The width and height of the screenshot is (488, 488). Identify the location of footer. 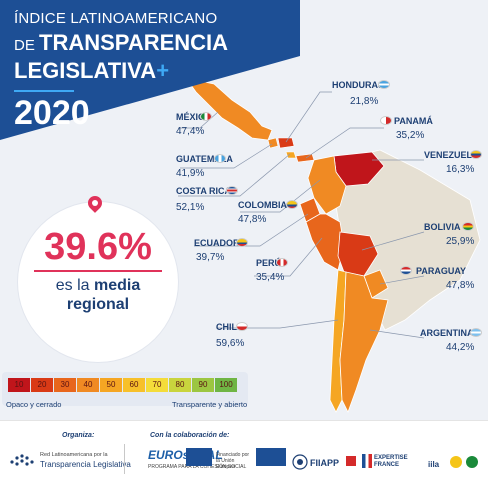
(244, 454).